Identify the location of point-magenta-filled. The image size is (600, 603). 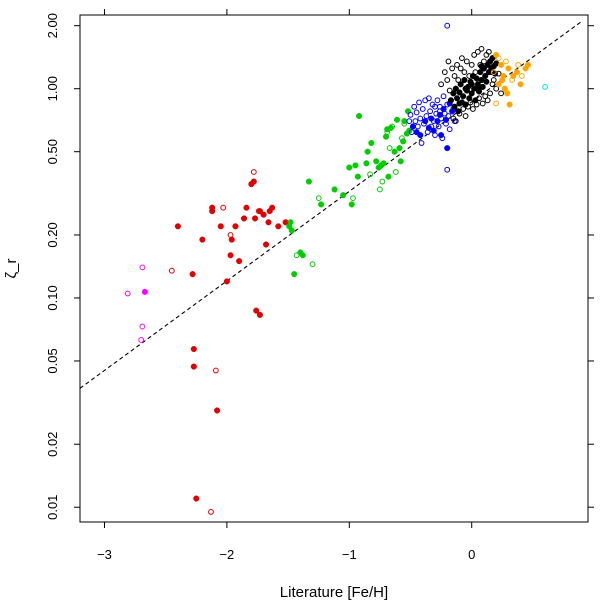
(144, 291).